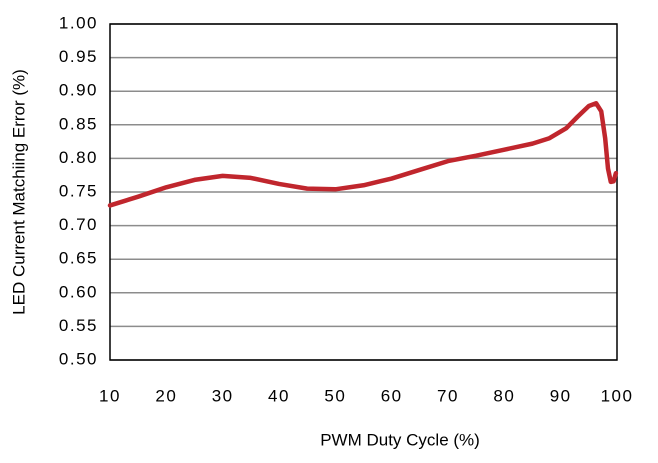 The height and width of the screenshot is (463, 658). Describe the element at coordinates (400, 439) in the screenshot. I see `x-axis-label: PWM Duty Cycle (%)` at that location.